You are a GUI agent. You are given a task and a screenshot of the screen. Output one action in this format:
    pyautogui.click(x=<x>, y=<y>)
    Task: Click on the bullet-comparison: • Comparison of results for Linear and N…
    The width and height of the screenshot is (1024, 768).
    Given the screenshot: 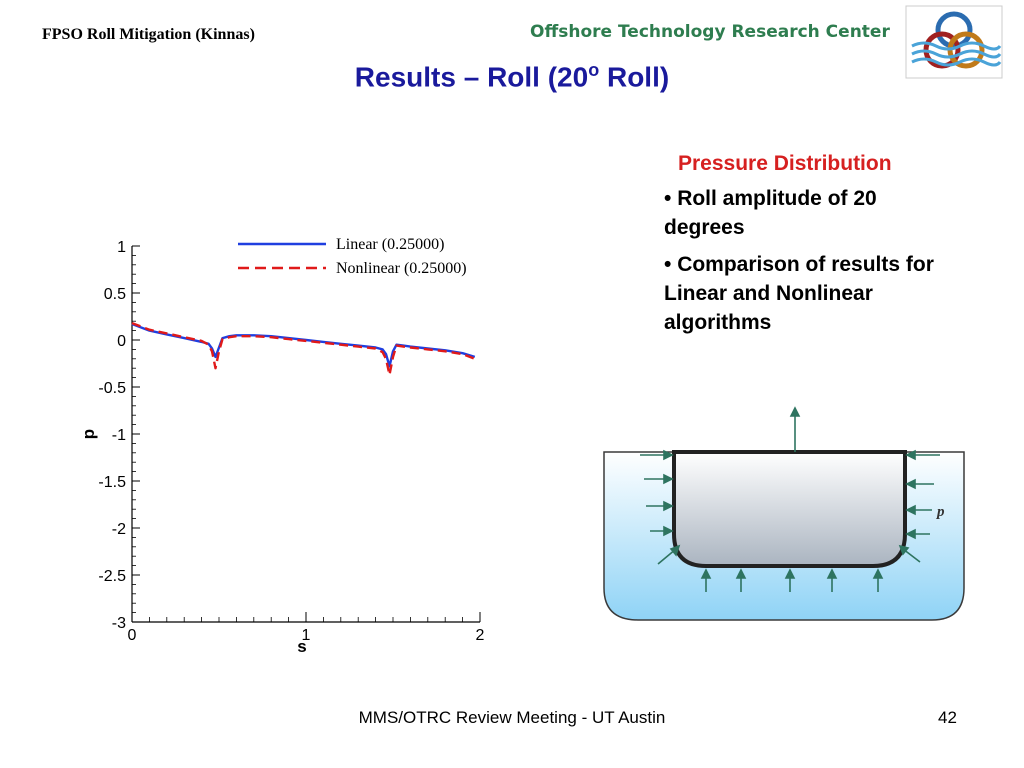 What is the action you would take?
    pyautogui.click(x=799, y=293)
    